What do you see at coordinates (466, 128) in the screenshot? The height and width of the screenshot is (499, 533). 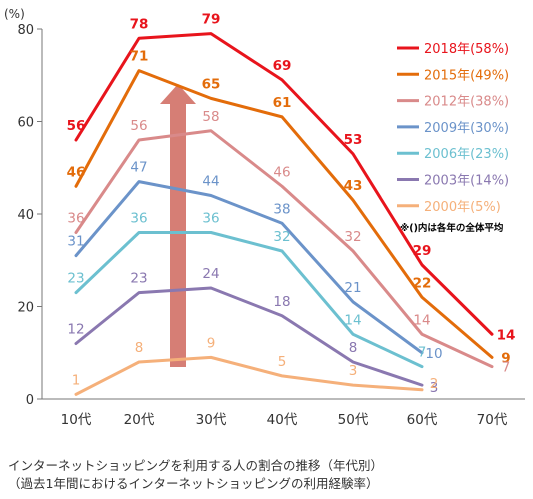 I see `legend-label: 2009年(30%)` at bounding box center [466, 128].